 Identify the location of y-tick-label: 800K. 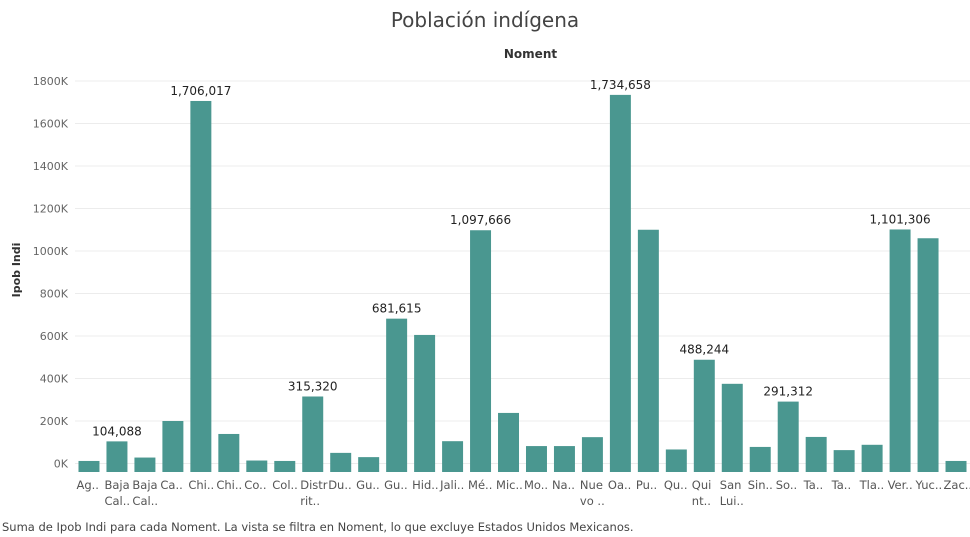
(54, 294).